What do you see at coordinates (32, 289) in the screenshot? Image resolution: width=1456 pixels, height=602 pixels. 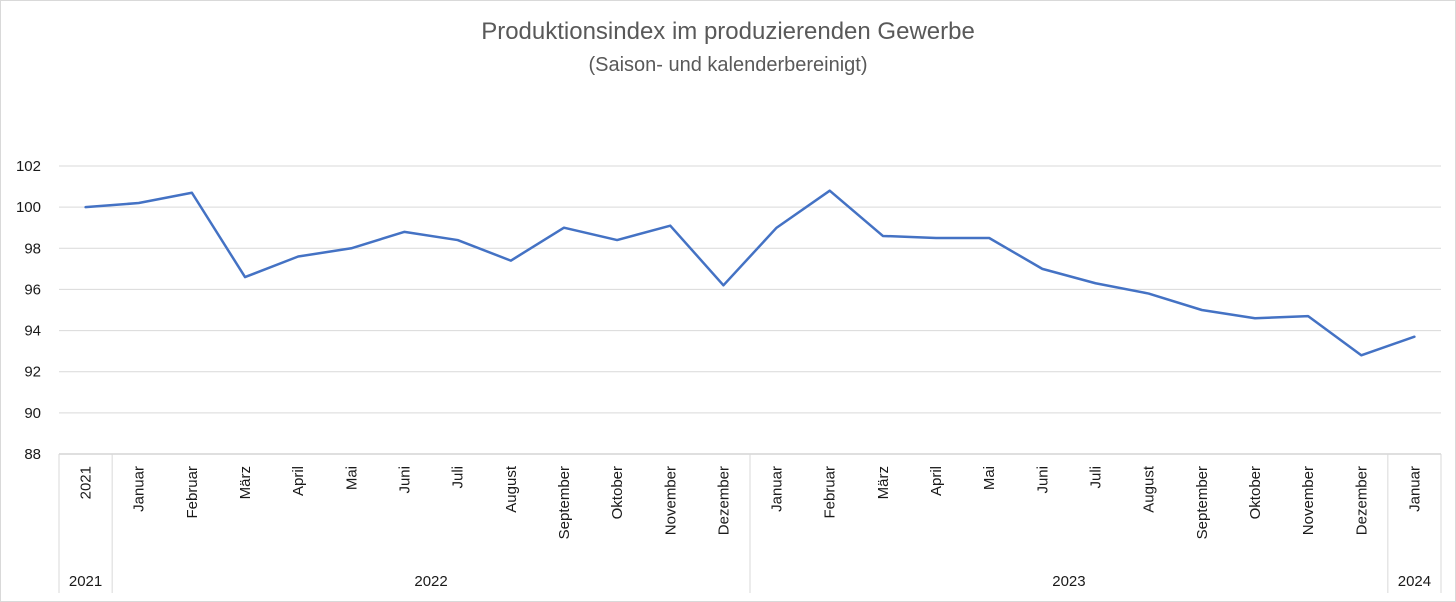 I see `y-tick-label: 96` at bounding box center [32, 289].